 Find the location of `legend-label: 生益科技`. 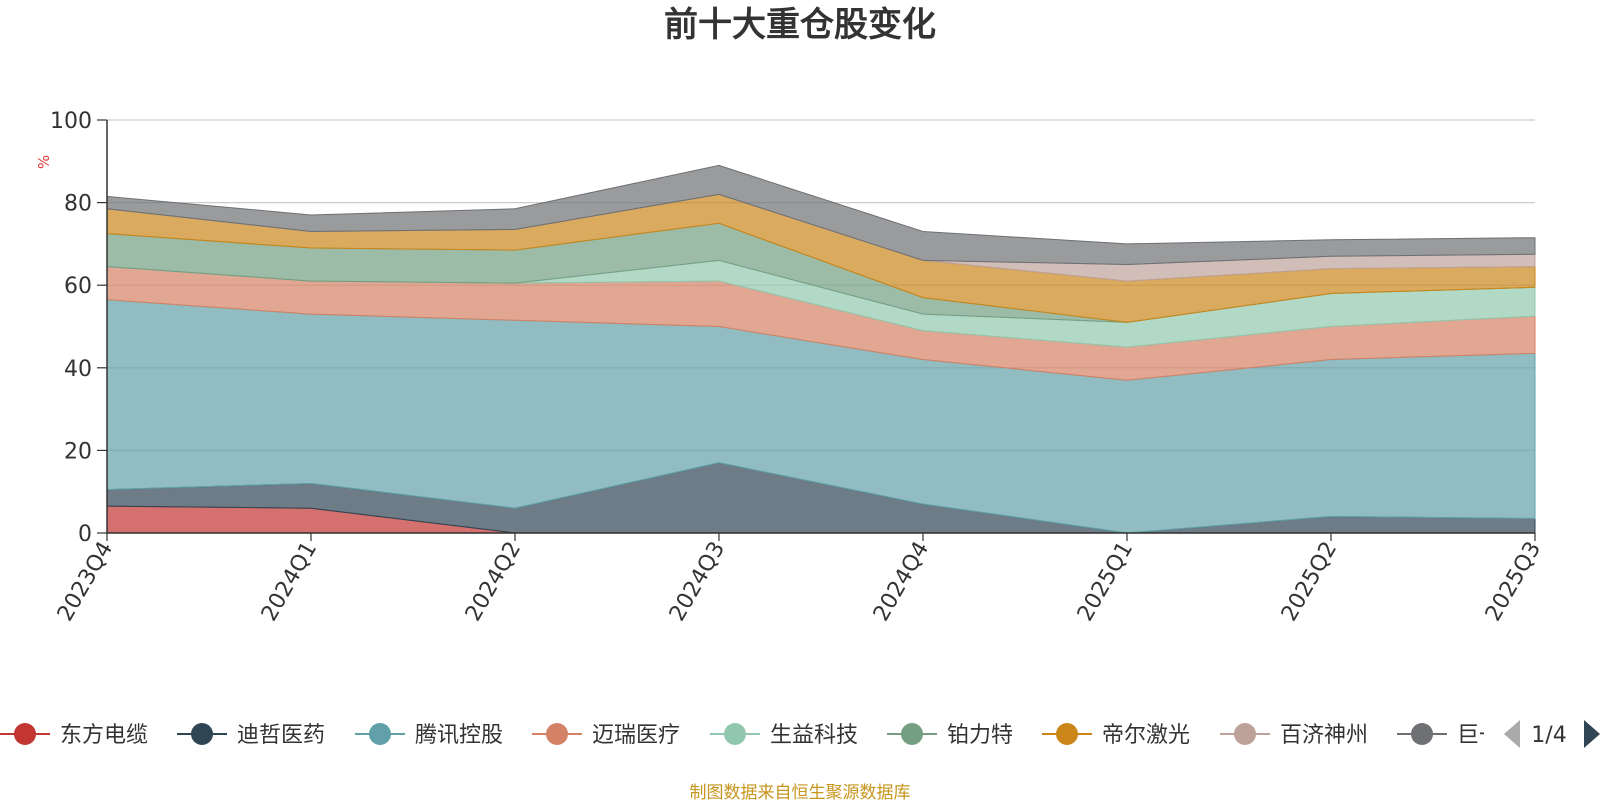

legend-label: 生益科技 is located at coordinates (814, 735).